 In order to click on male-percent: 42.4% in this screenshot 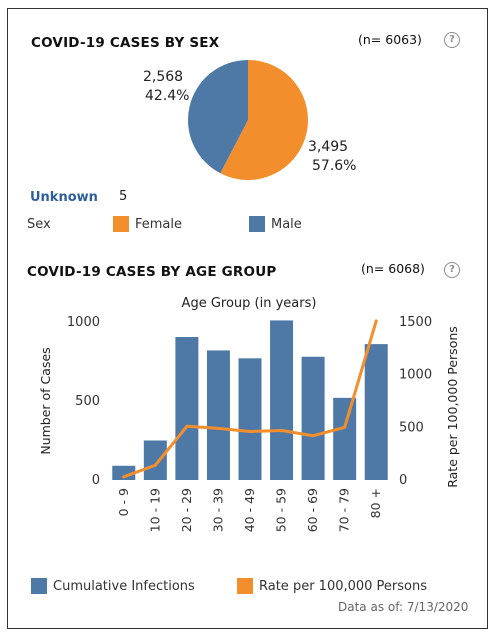, I will do `click(167, 96)`.